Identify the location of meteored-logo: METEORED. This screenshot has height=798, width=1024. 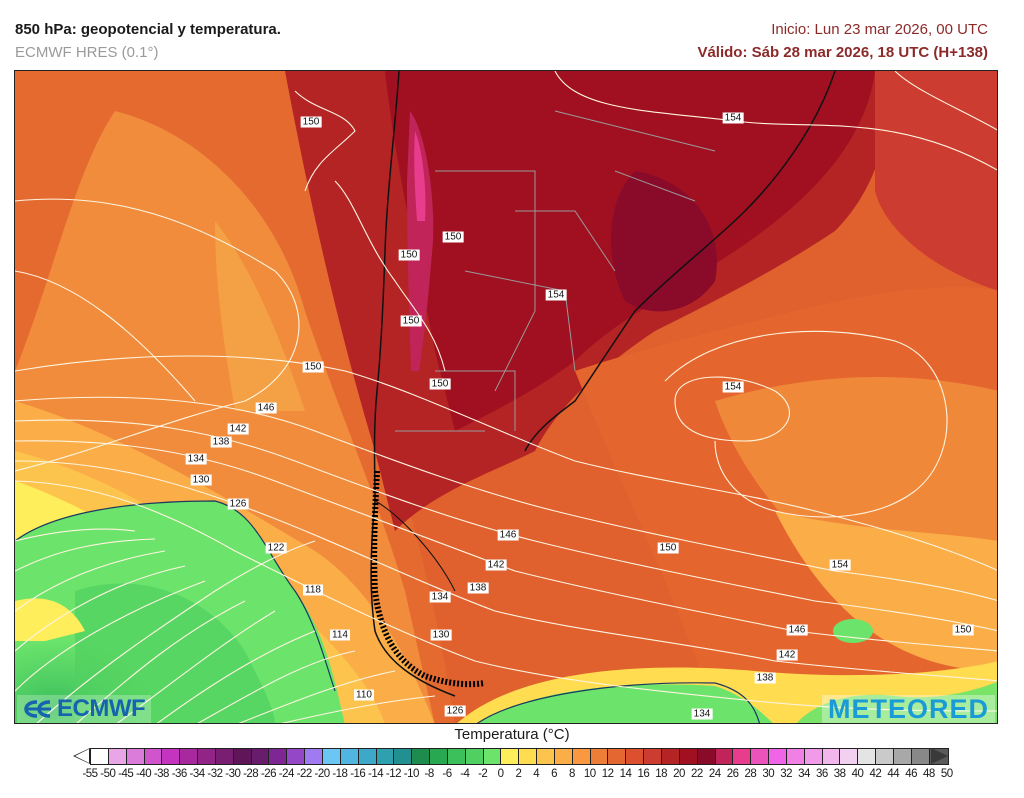
(908, 708).